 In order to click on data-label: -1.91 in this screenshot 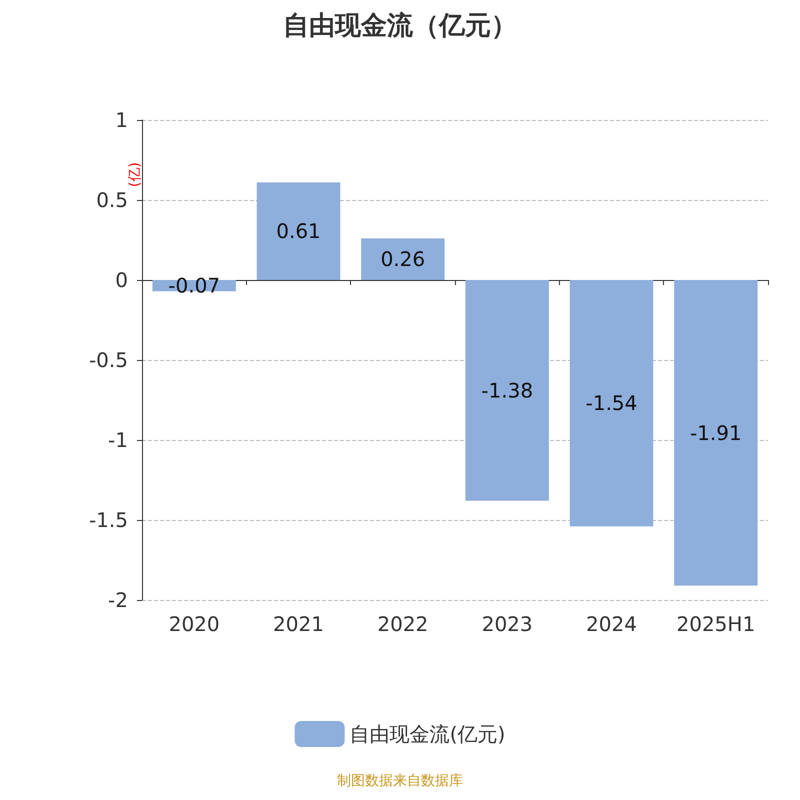, I will do `click(716, 432)`.